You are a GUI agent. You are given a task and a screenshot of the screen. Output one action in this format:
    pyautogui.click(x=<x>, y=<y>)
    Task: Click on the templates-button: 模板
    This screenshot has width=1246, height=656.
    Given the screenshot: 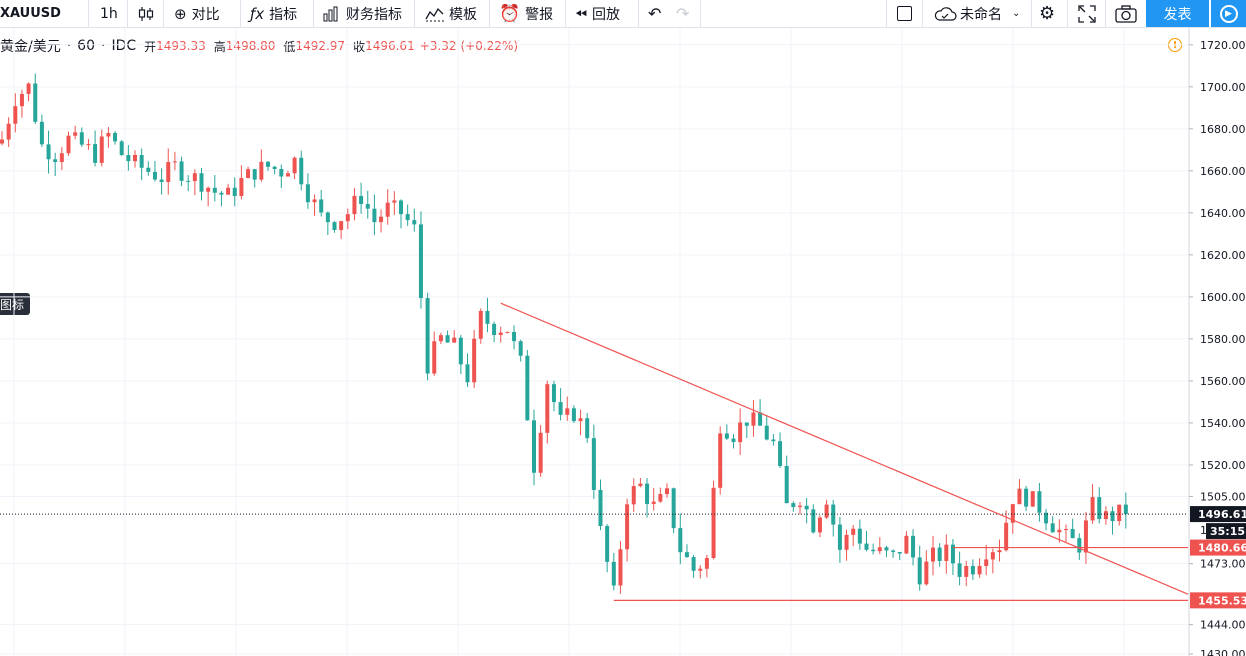 What is the action you would take?
    pyautogui.click(x=451, y=13)
    